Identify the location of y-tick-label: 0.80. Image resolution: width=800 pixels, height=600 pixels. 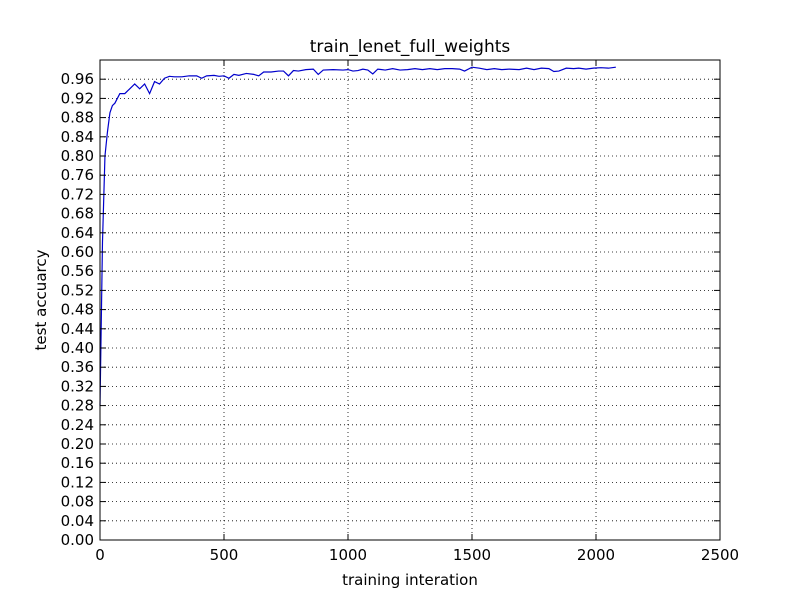
(77, 156).